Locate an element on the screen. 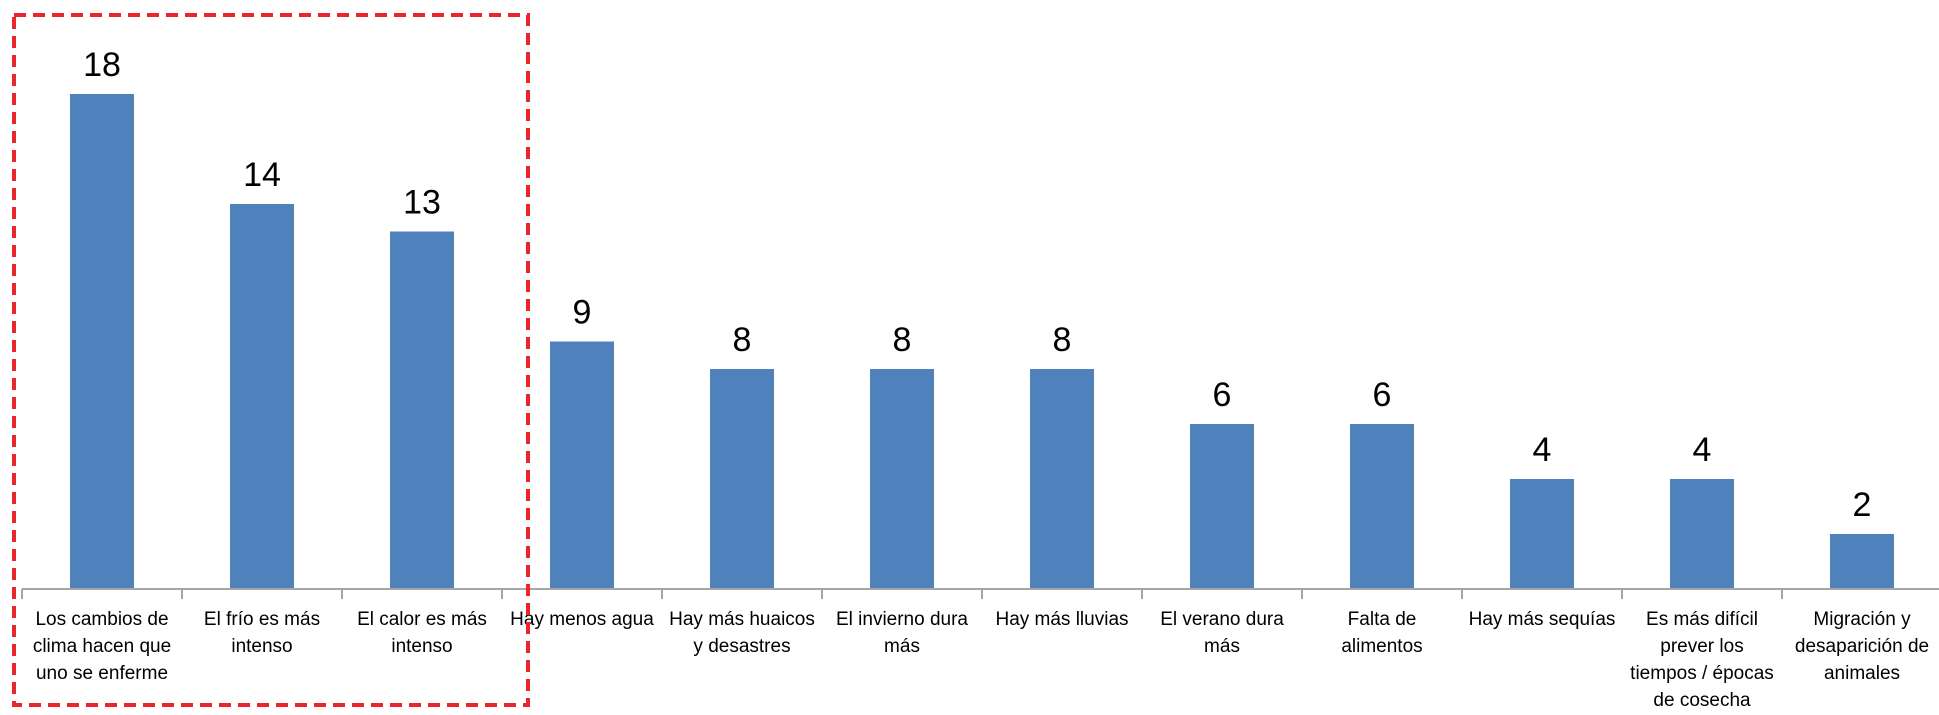 This screenshot has width=1939, height=715. data-label: 18 is located at coordinates (102, 65).